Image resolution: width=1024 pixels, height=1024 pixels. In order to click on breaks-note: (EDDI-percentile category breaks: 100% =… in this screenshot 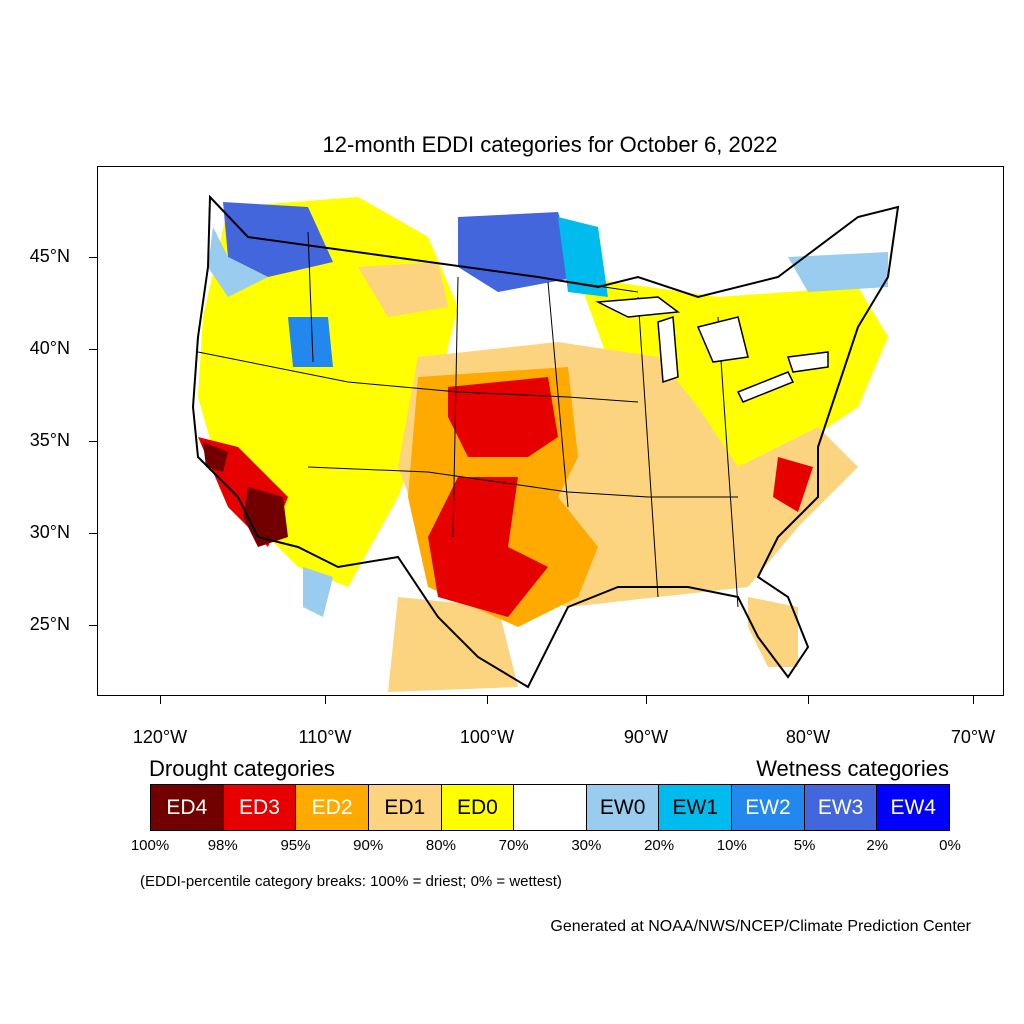, I will do `click(351, 881)`.